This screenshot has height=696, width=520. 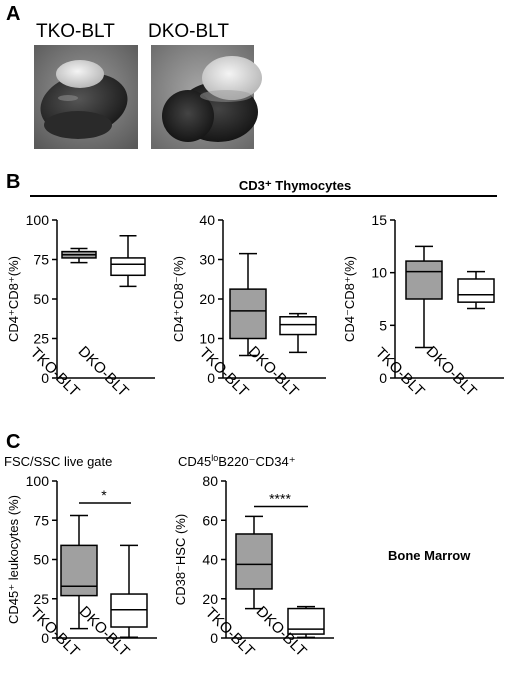 I want to click on chart-title: FSC/SSC live gate, so click(x=58, y=461).